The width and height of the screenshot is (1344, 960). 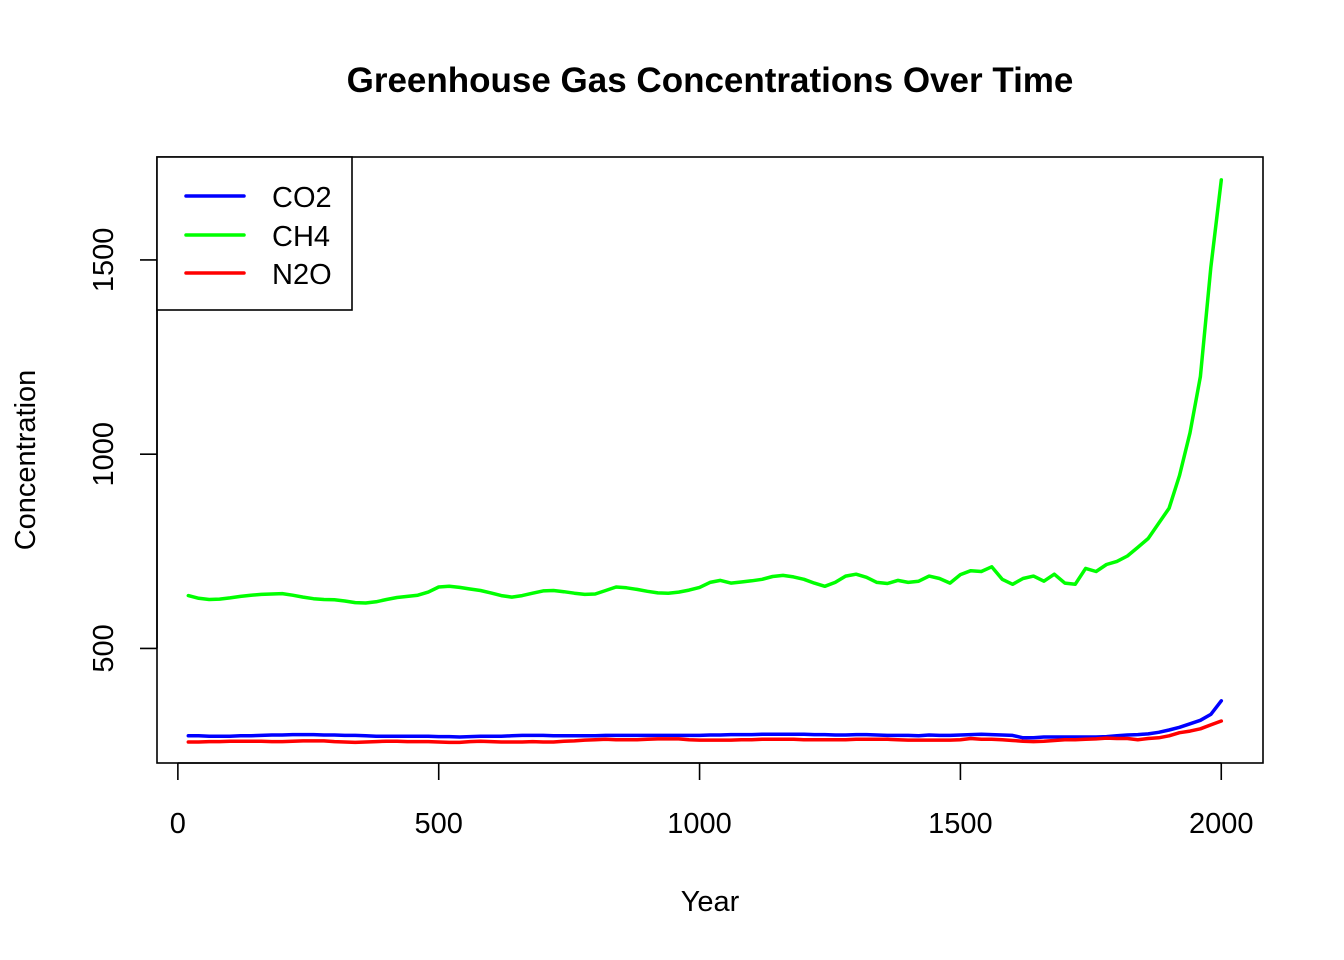 What do you see at coordinates (301, 237) in the screenshot?
I see `legend-label-ch4: CH4` at bounding box center [301, 237].